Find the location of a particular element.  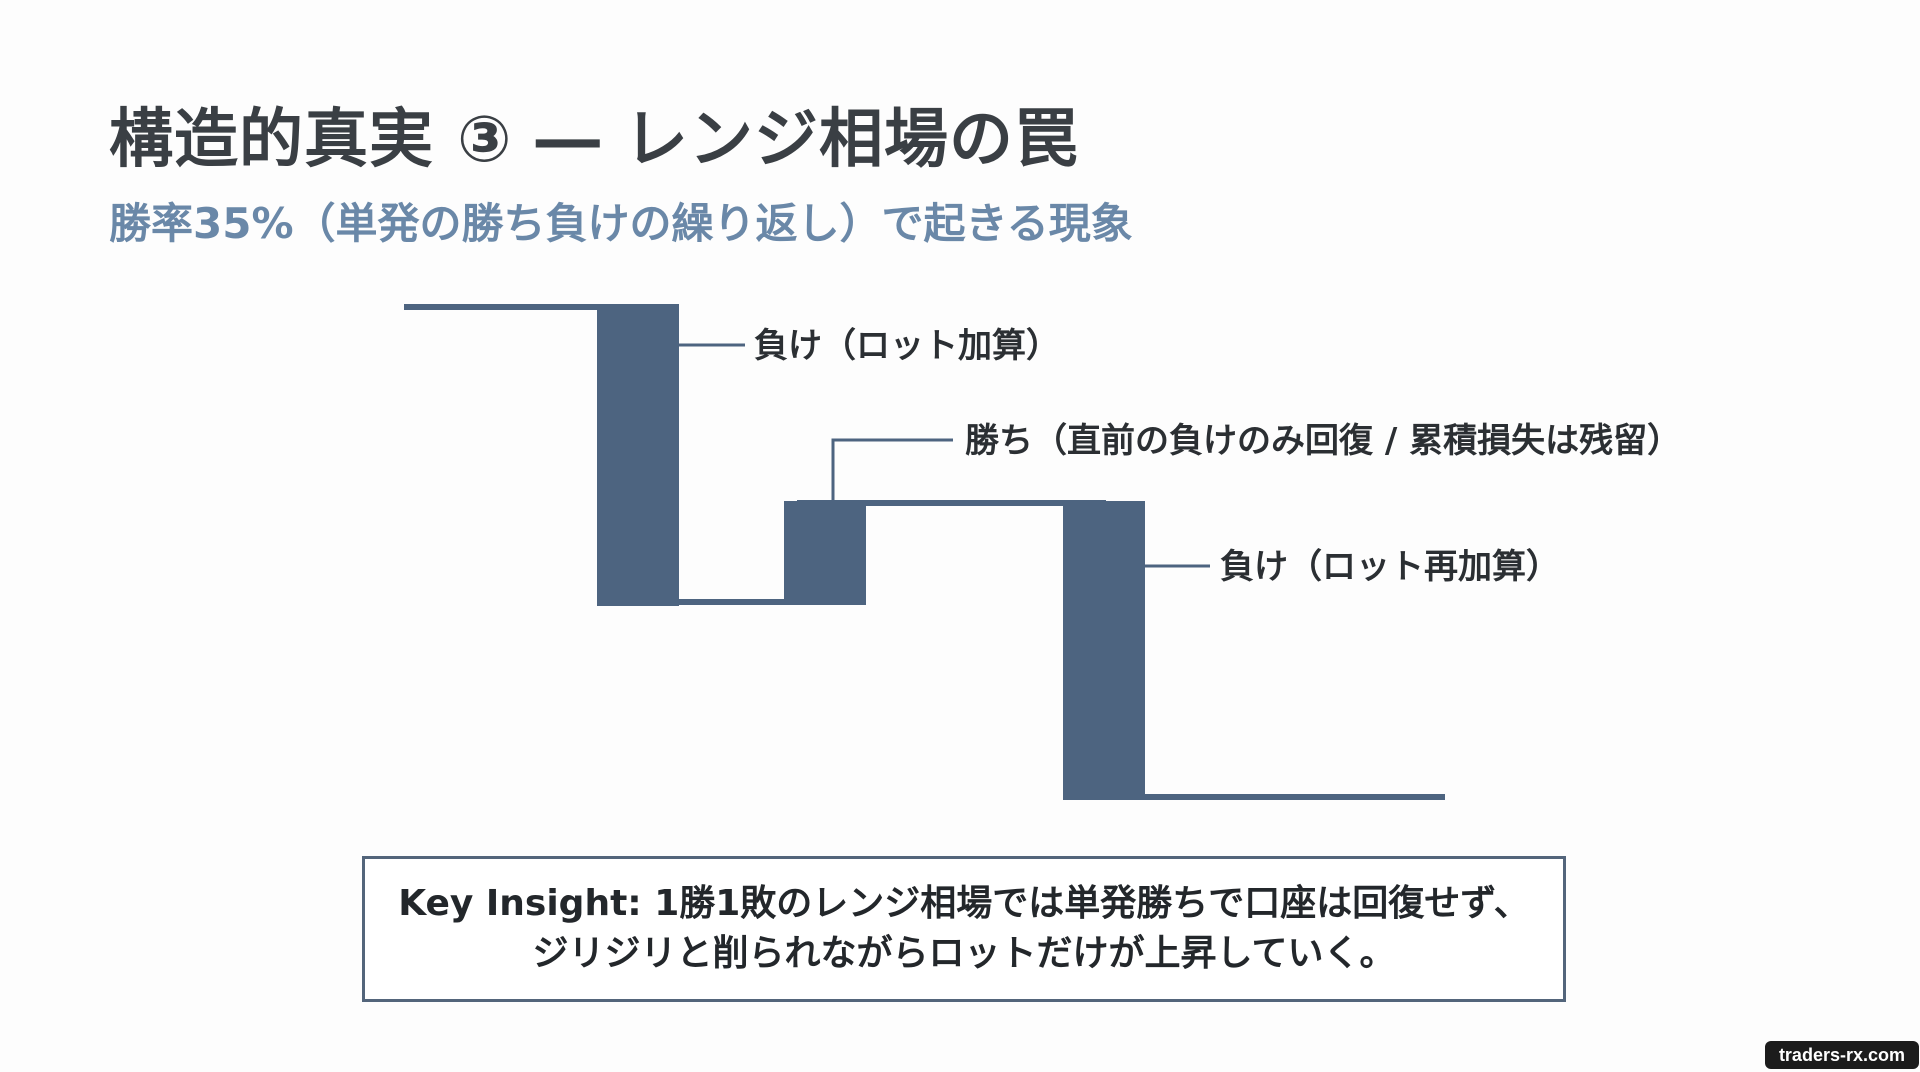

key-insight-line-2: ジリジリと削られながらロットだけが上昇していく。 is located at coordinates (964, 953).